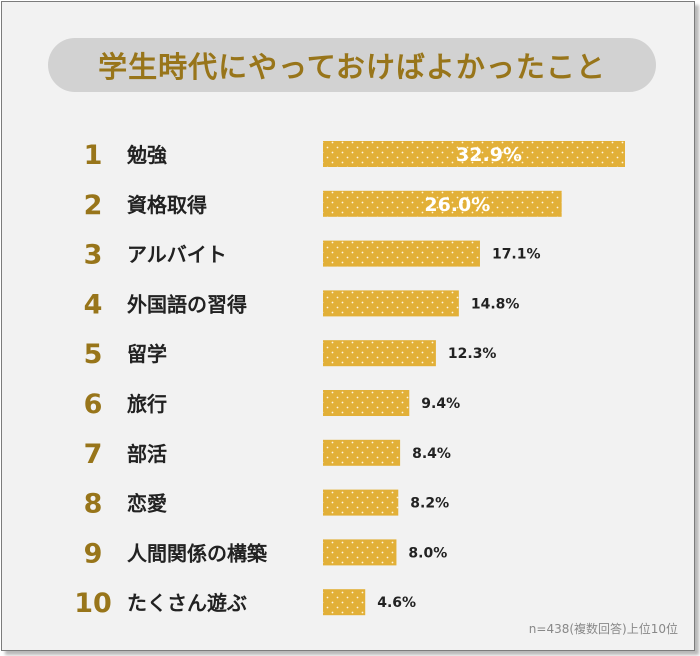 This screenshot has height=656, width=700. What do you see at coordinates (396, 603) in the screenshot?
I see `value-label: 4.6%` at bounding box center [396, 603].